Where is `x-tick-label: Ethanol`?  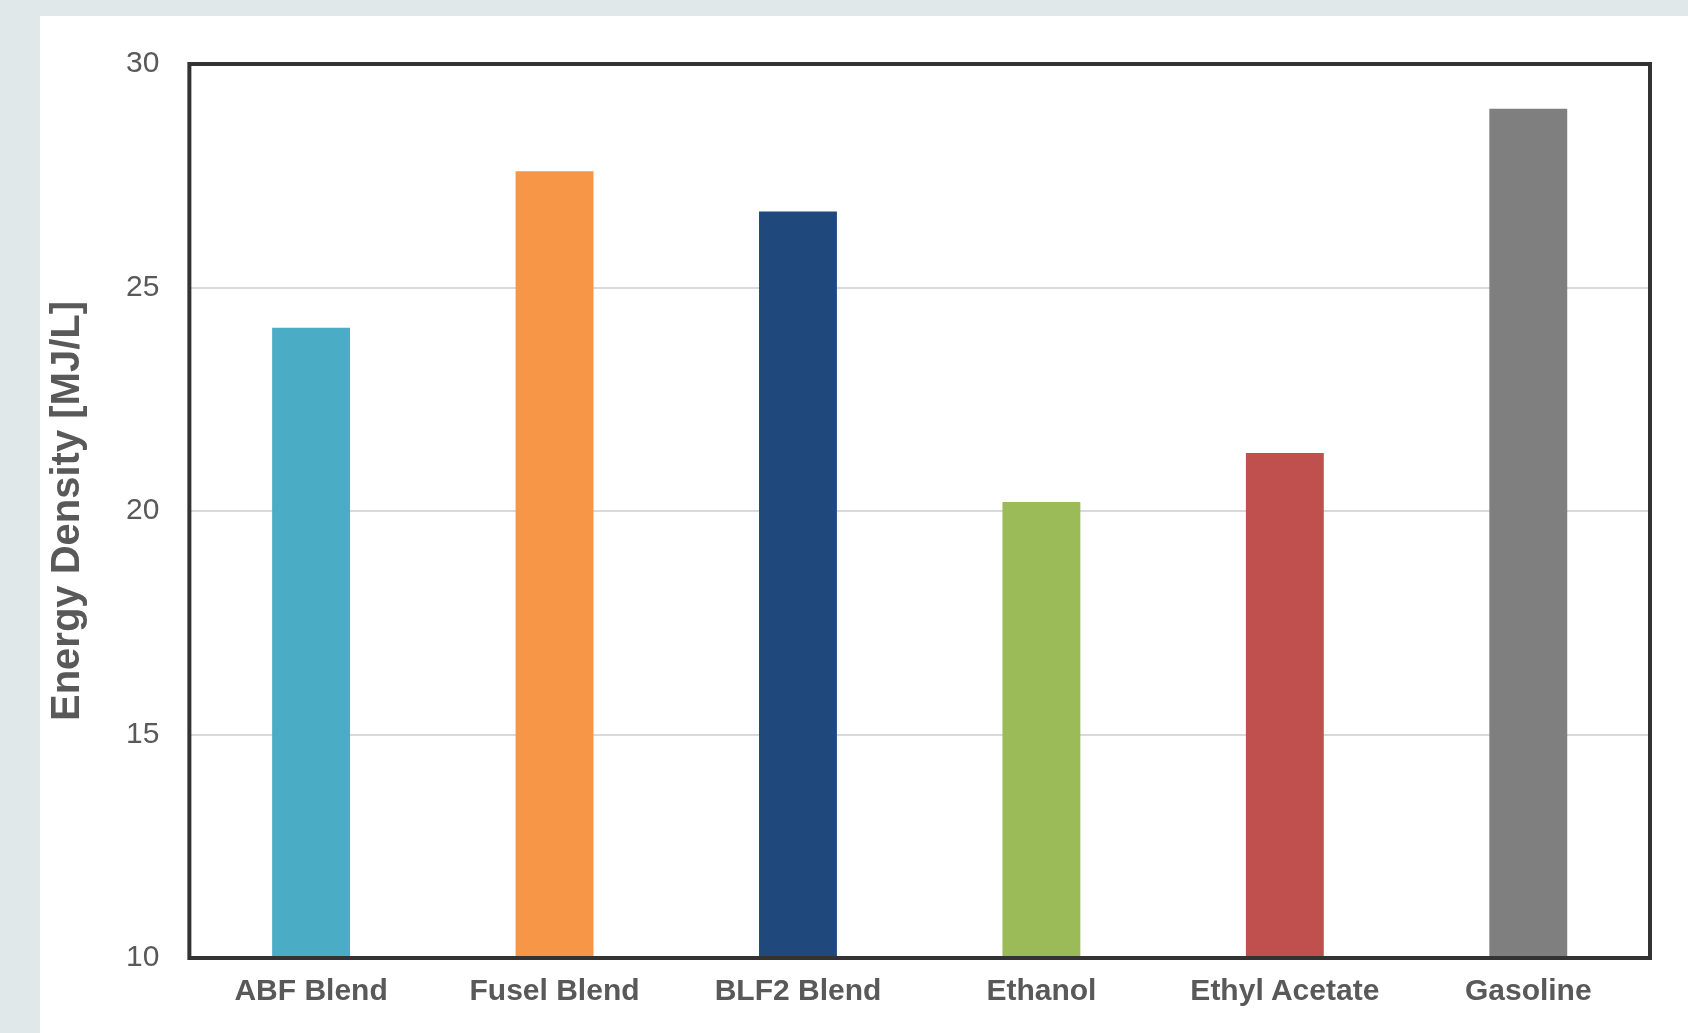
x-tick-label: Ethanol is located at coordinates (1041, 990).